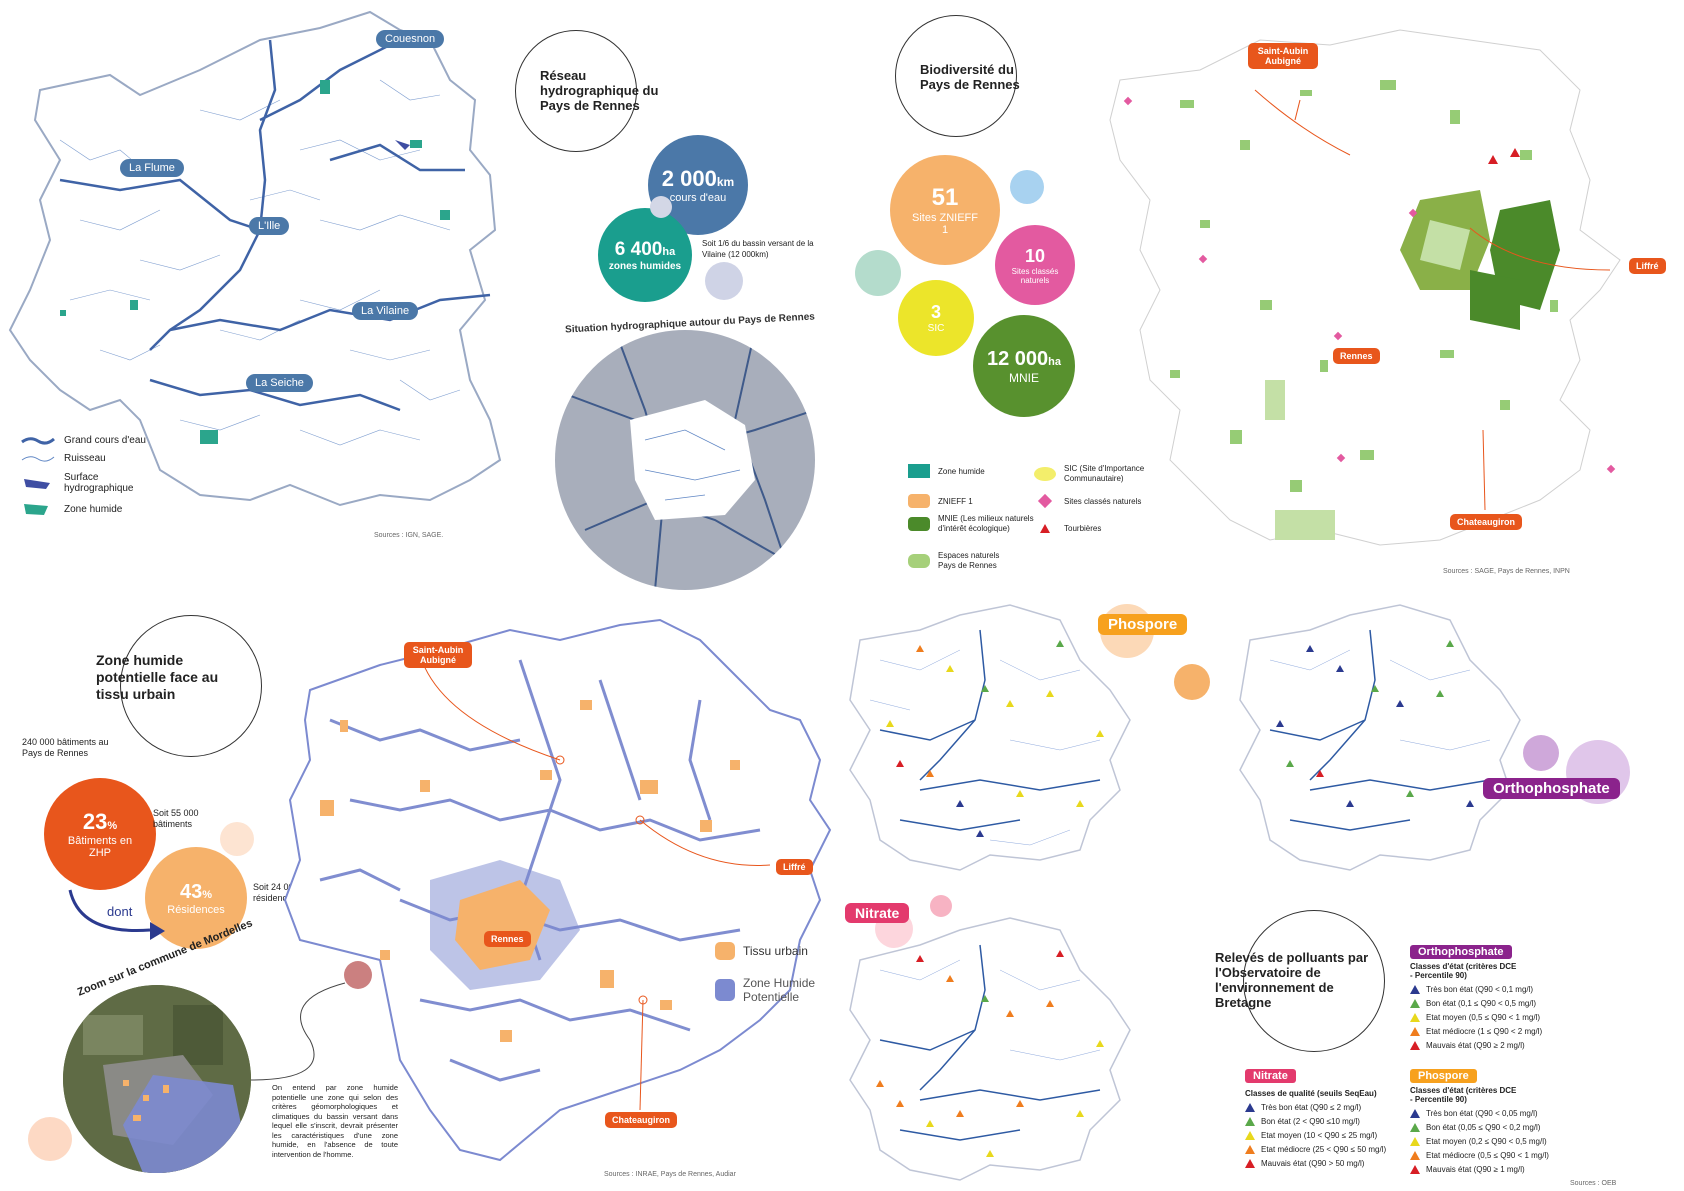 This screenshot has width=1684, height=1191. What do you see at coordinates (1490, 1003) in the screenshot?
I see `quality-row: Bon état (0,1 ≤ Q90 < 0,5 mg/l)` at bounding box center [1490, 1003].